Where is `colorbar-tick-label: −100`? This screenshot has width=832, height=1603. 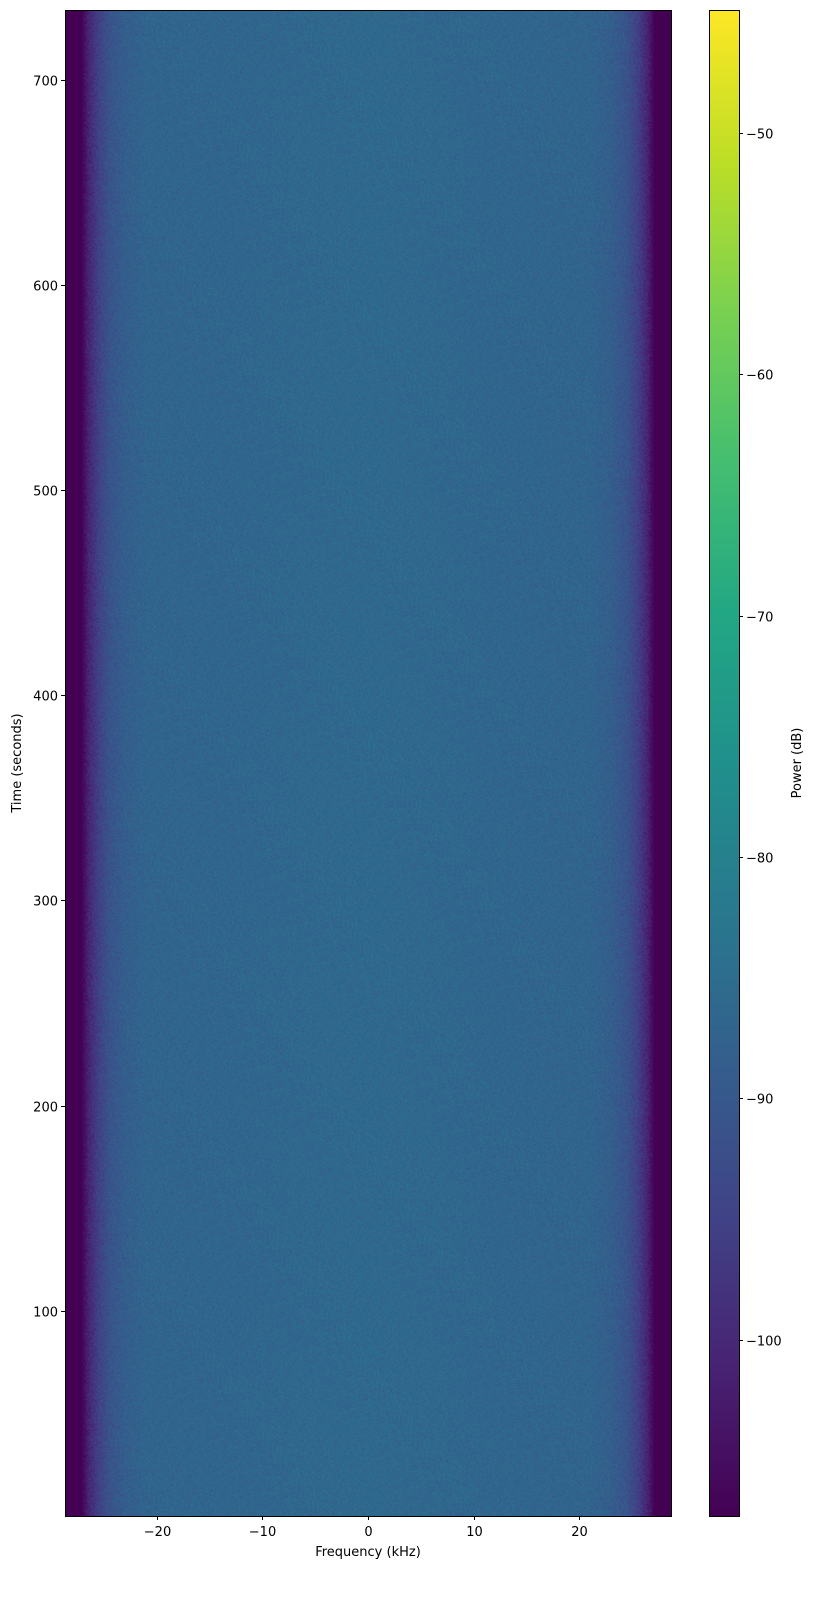
colorbar-tick-label: −100 is located at coordinates (764, 1342).